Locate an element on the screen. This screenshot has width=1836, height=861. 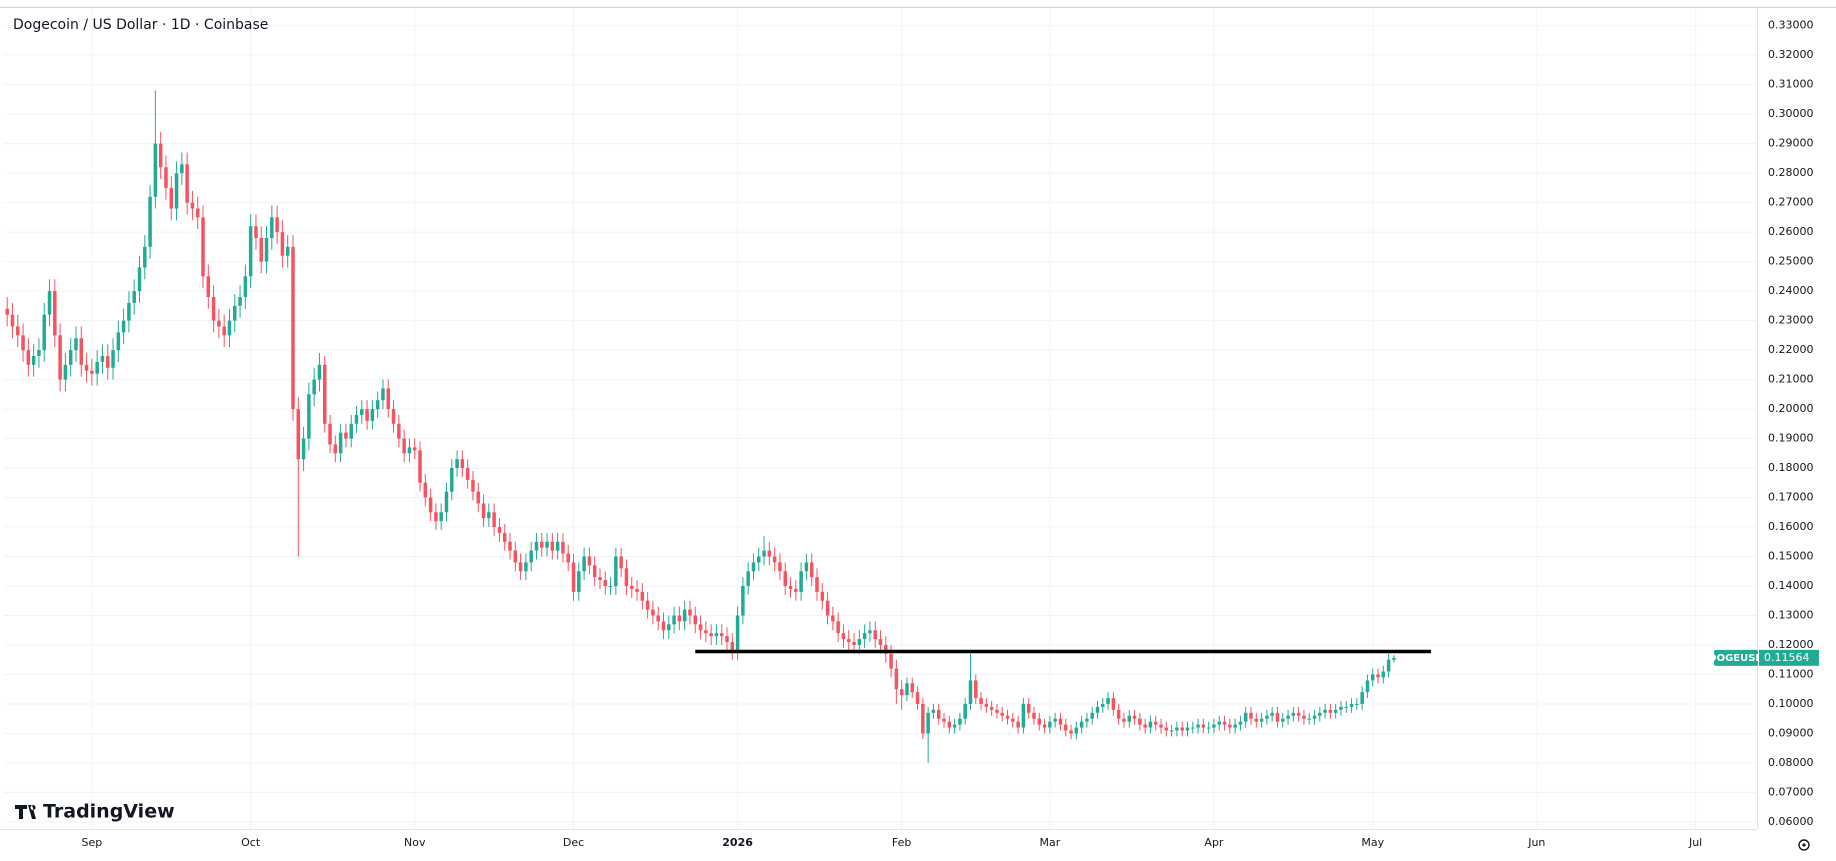
x-tick-label: Oct is located at coordinates (251, 842).